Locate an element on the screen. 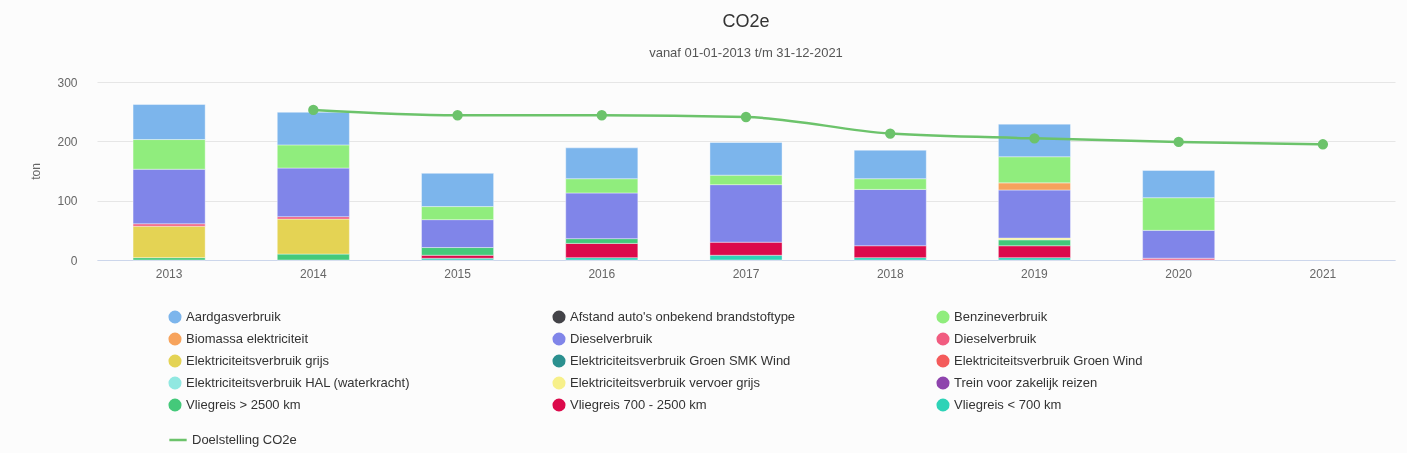 The height and width of the screenshot is (453, 1407). legend-label: Elektriciteitsverbruik Groen Wind is located at coordinates (1048, 360).